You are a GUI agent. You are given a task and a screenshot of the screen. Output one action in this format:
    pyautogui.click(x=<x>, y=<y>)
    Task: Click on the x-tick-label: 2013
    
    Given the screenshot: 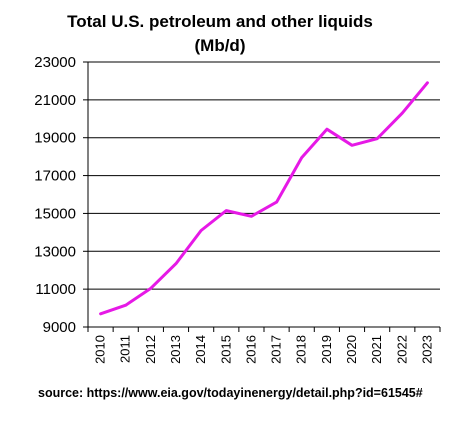 What is the action you would take?
    pyautogui.click(x=175, y=349)
    